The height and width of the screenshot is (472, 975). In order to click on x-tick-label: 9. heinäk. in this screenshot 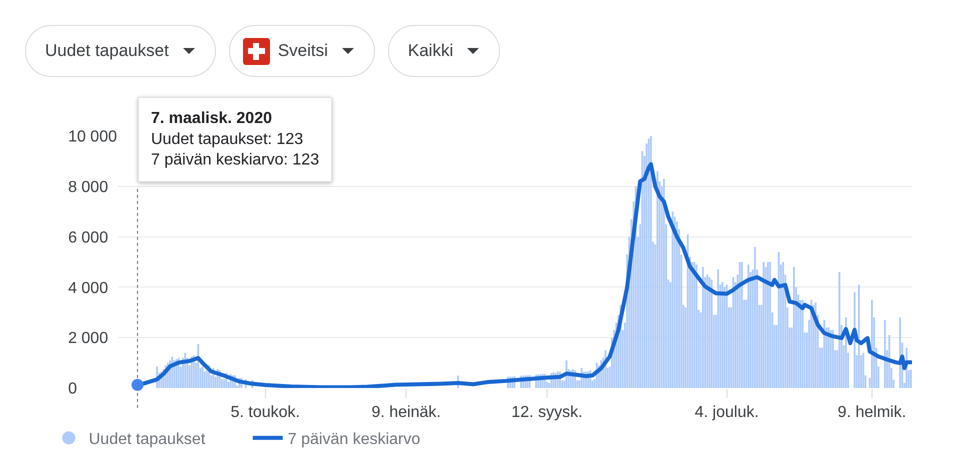, I will do `click(406, 413)`.